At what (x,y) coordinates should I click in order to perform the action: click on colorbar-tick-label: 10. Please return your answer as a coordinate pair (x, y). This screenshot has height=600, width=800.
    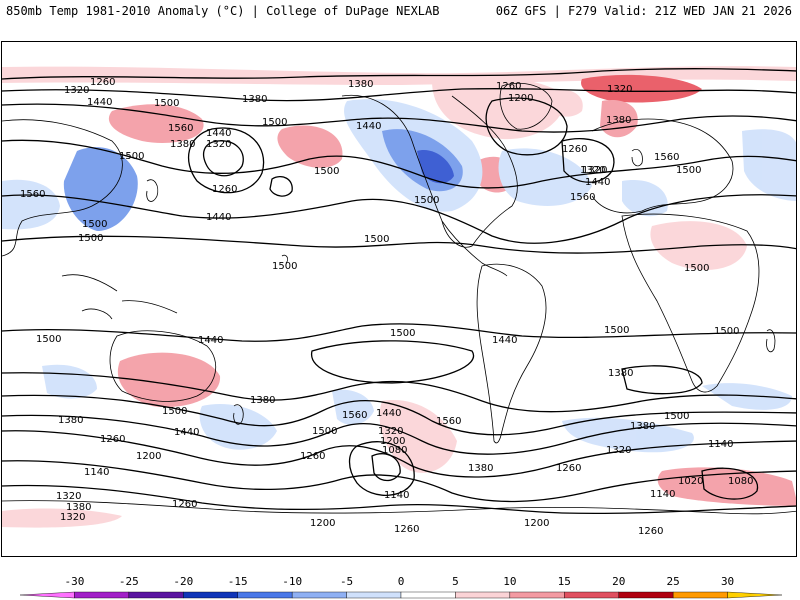
    Looking at the image, I should click on (509, 581).